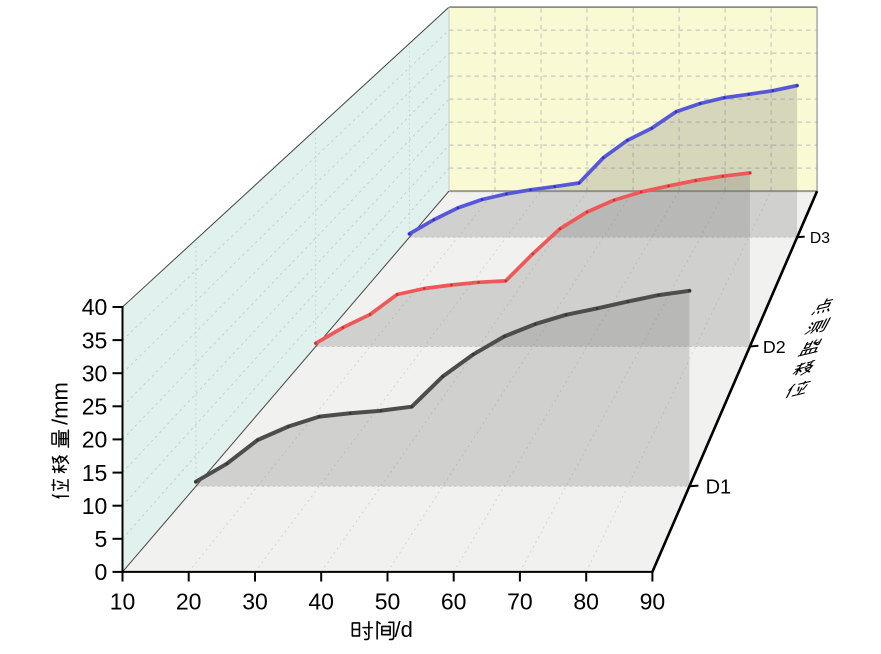  Describe the element at coordinates (774, 347) in the screenshot. I see `svg-text: D2` at that location.